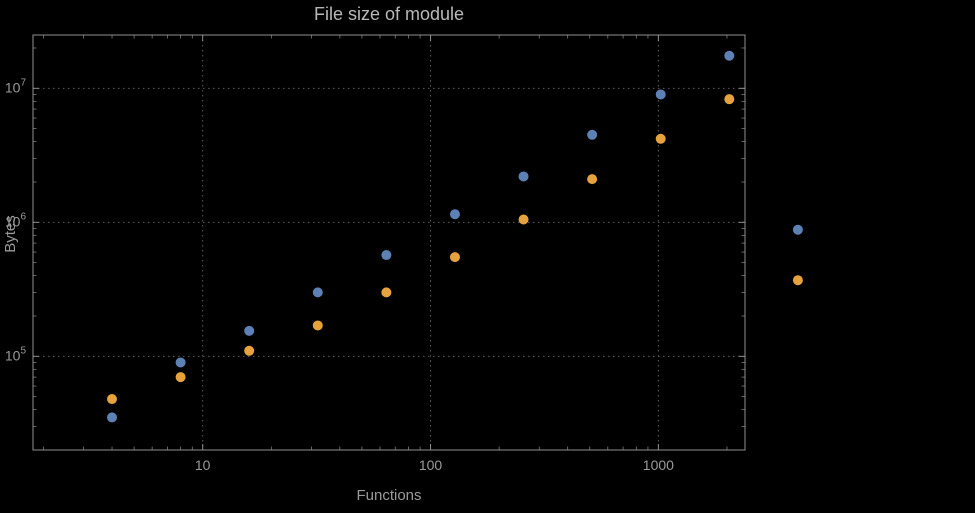 The height and width of the screenshot is (513, 975). Describe the element at coordinates (389, 495) in the screenshot. I see `x-axis-label: Functions` at that location.